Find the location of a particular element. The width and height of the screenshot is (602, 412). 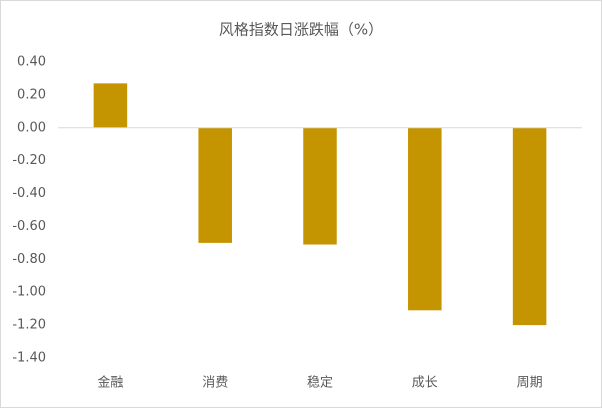

y-tick-label: -0.80 is located at coordinates (29, 259).